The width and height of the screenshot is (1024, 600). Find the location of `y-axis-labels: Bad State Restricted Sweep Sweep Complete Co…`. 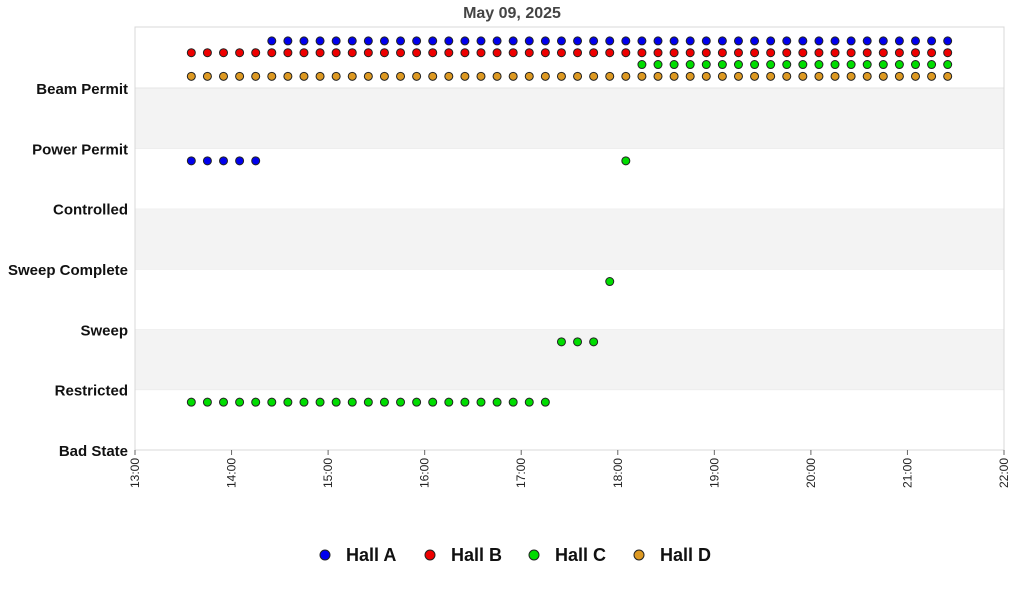

y-axis-labels: Bad State Restricted Sweep Sweep Complete Co… is located at coordinates (68, 270).